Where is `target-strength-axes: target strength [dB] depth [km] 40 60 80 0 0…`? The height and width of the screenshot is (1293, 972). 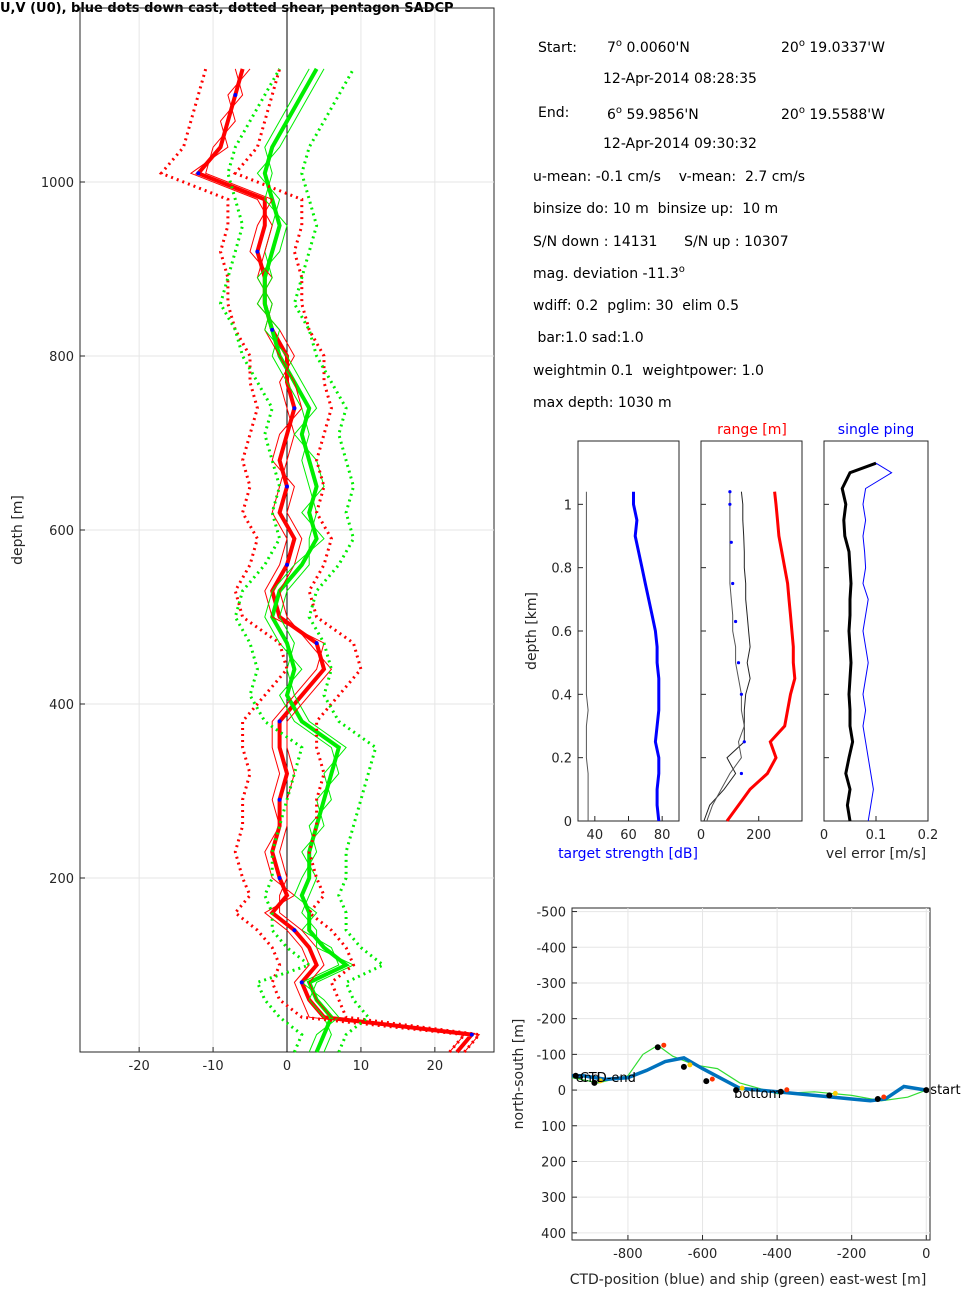 target-strength-axes: target strength [dB] depth [km] 40 60 80 0 0… is located at coordinates (611, 651).